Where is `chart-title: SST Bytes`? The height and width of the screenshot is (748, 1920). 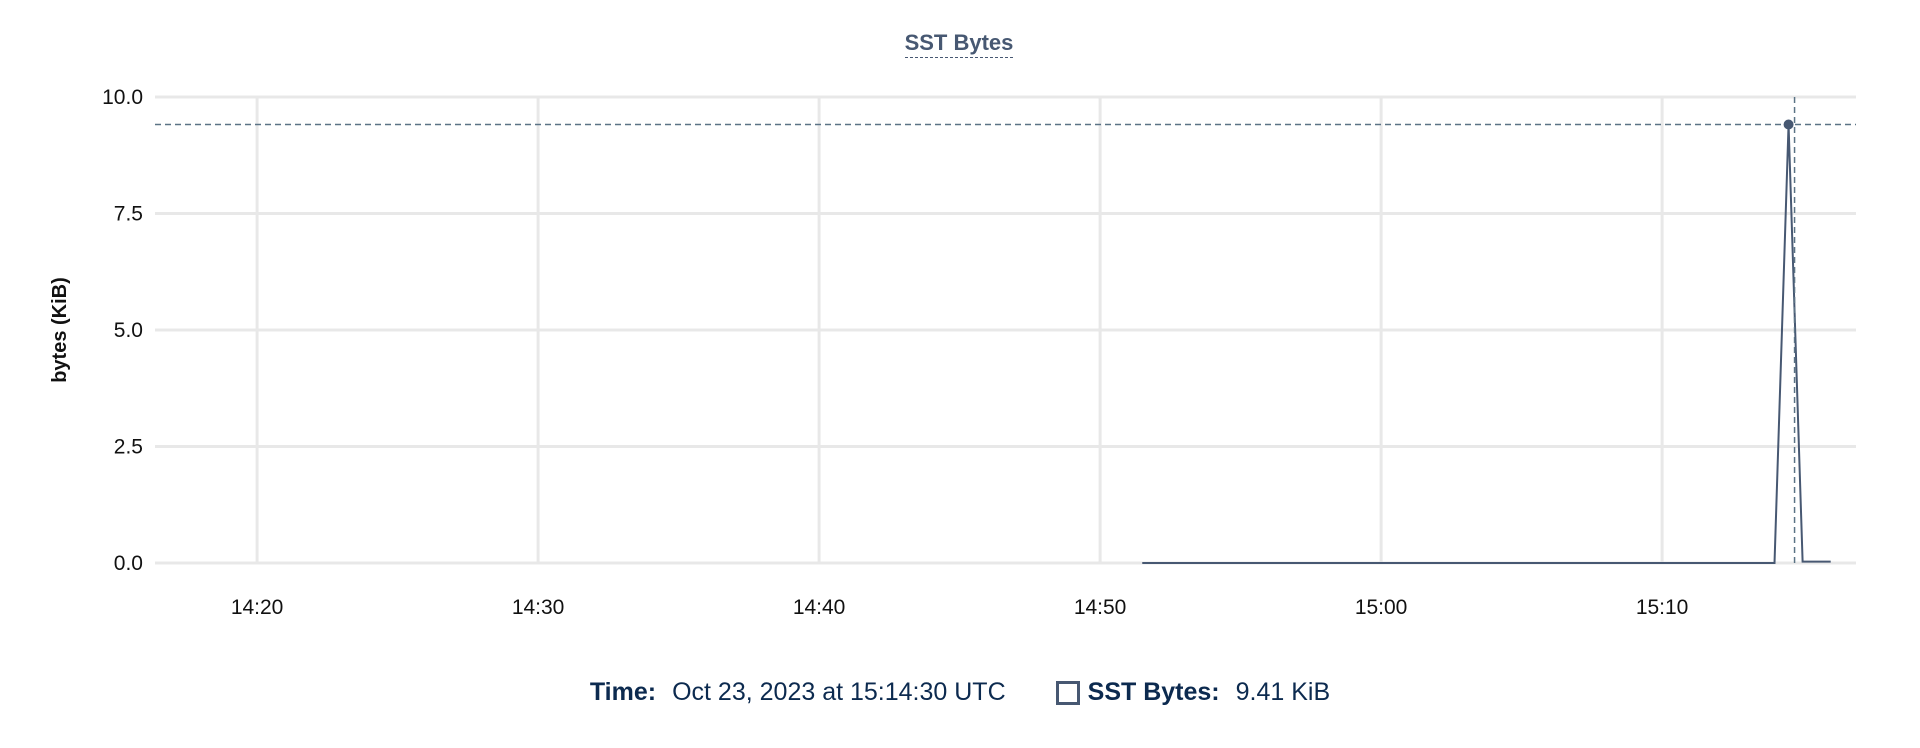 chart-title: SST Bytes is located at coordinates (959, 44).